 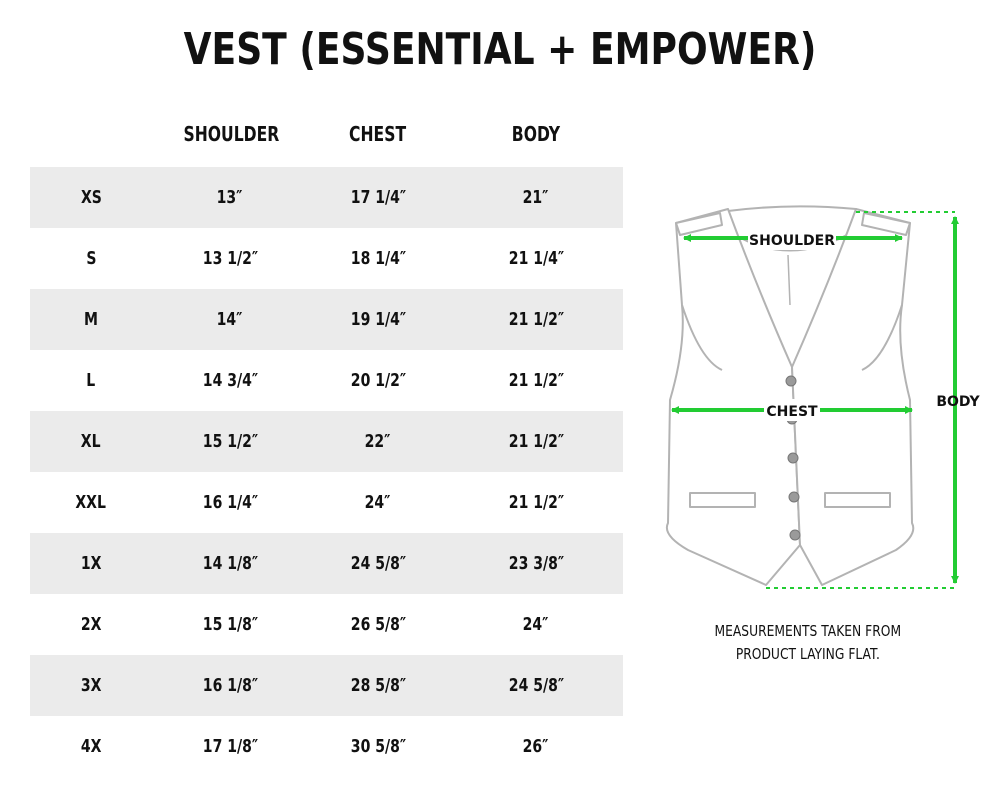 What do you see at coordinates (230, 197) in the screenshot?
I see `shoulder-cell: 13″` at bounding box center [230, 197].